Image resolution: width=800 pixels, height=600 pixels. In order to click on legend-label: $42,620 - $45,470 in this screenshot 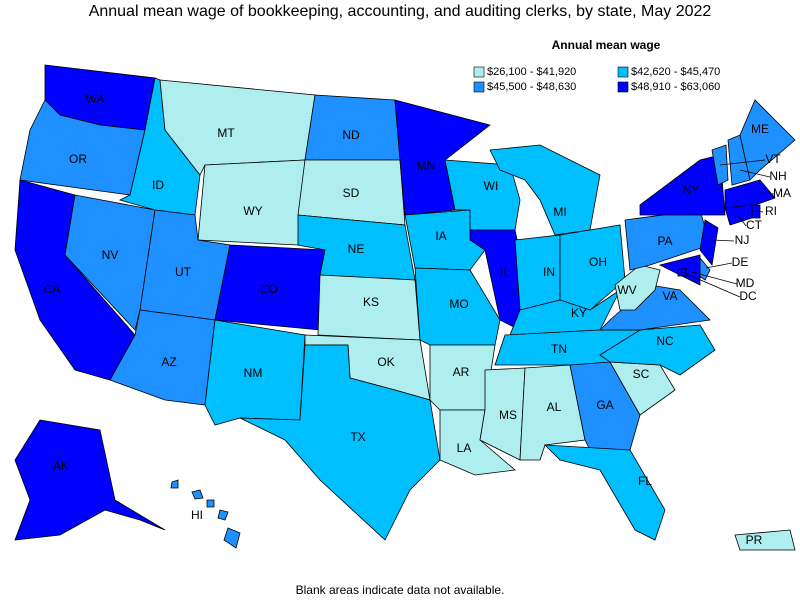, I will do `click(675, 72)`.